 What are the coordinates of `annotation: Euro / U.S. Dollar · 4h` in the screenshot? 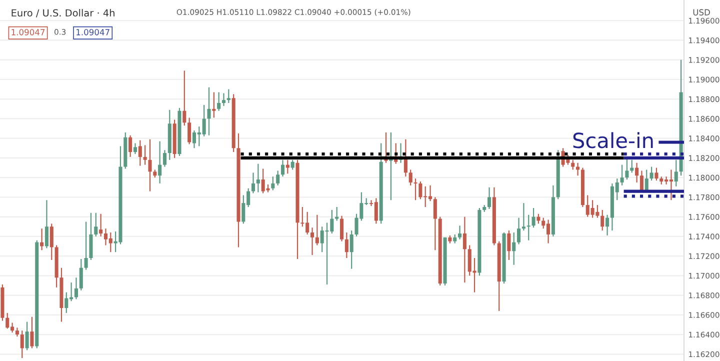 It's located at (63, 13).